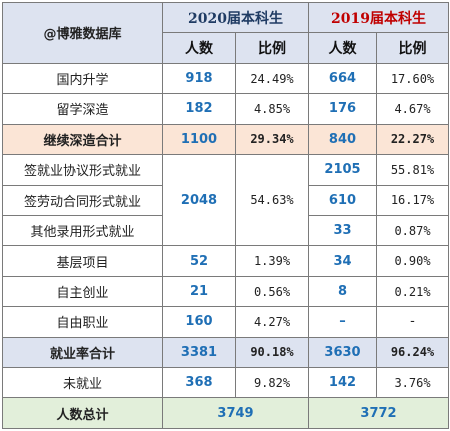  I want to click on row-label: 签劳动合同形式就业, so click(82, 200).